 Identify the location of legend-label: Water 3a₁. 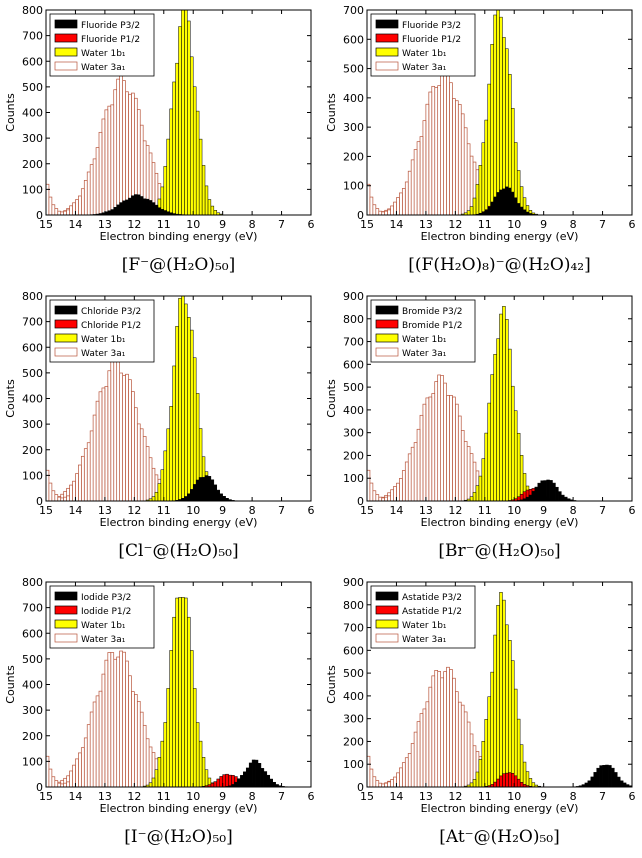
(424, 354).